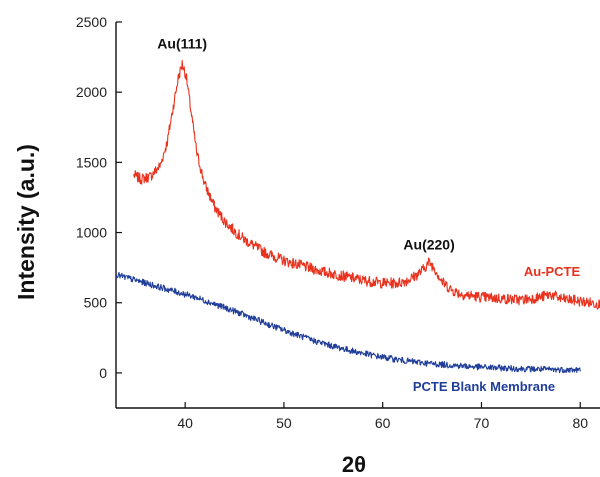  I want to click on y-tick-label-1500: 1500, so click(91, 162).